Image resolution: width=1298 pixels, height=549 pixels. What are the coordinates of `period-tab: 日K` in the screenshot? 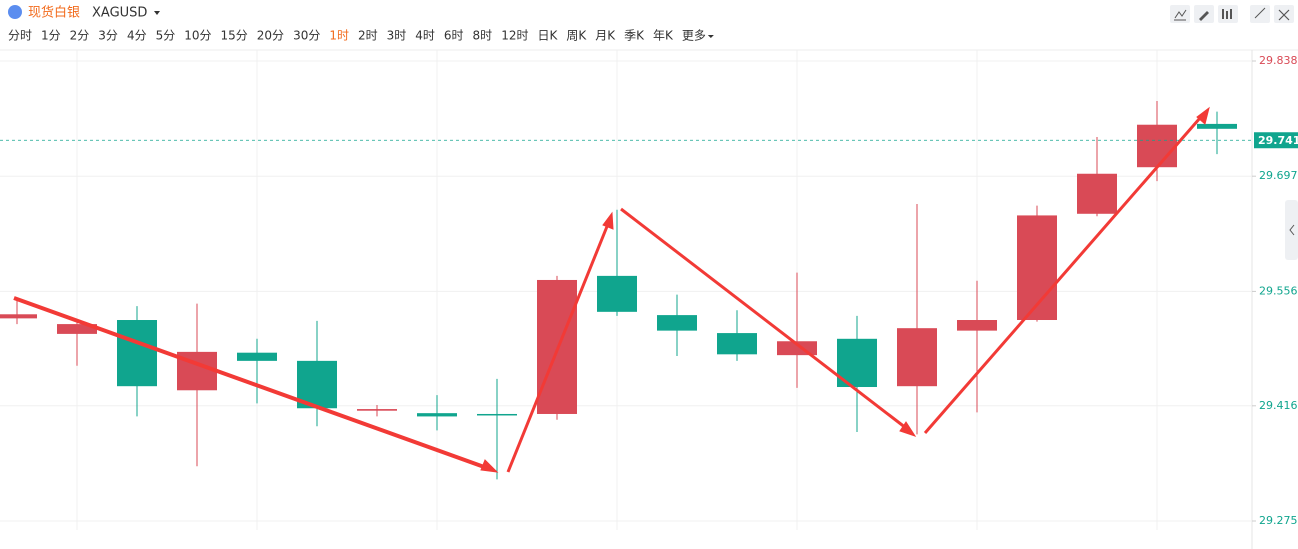 It's located at (547, 36).